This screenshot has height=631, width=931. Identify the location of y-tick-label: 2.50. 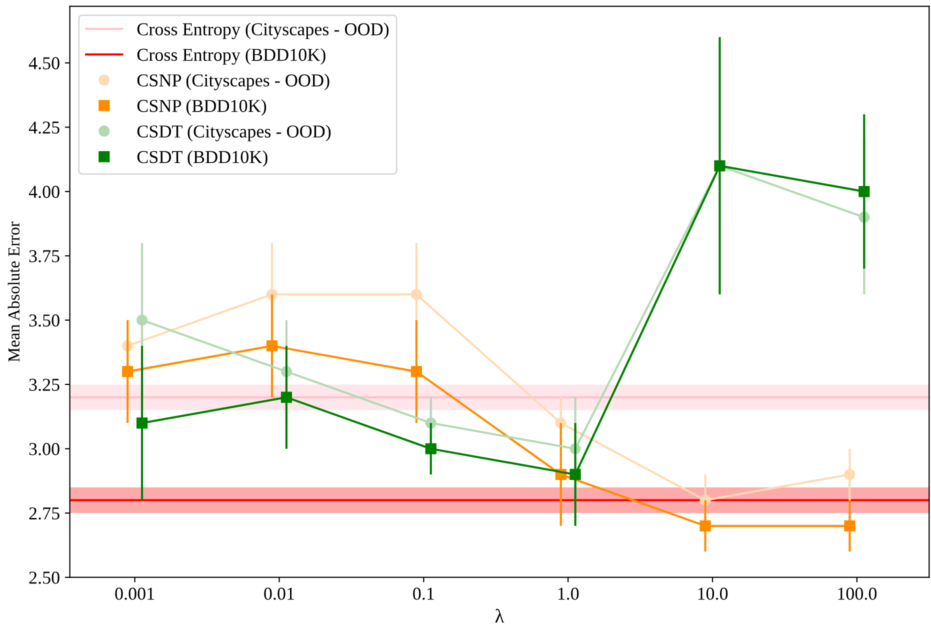
(44, 578).